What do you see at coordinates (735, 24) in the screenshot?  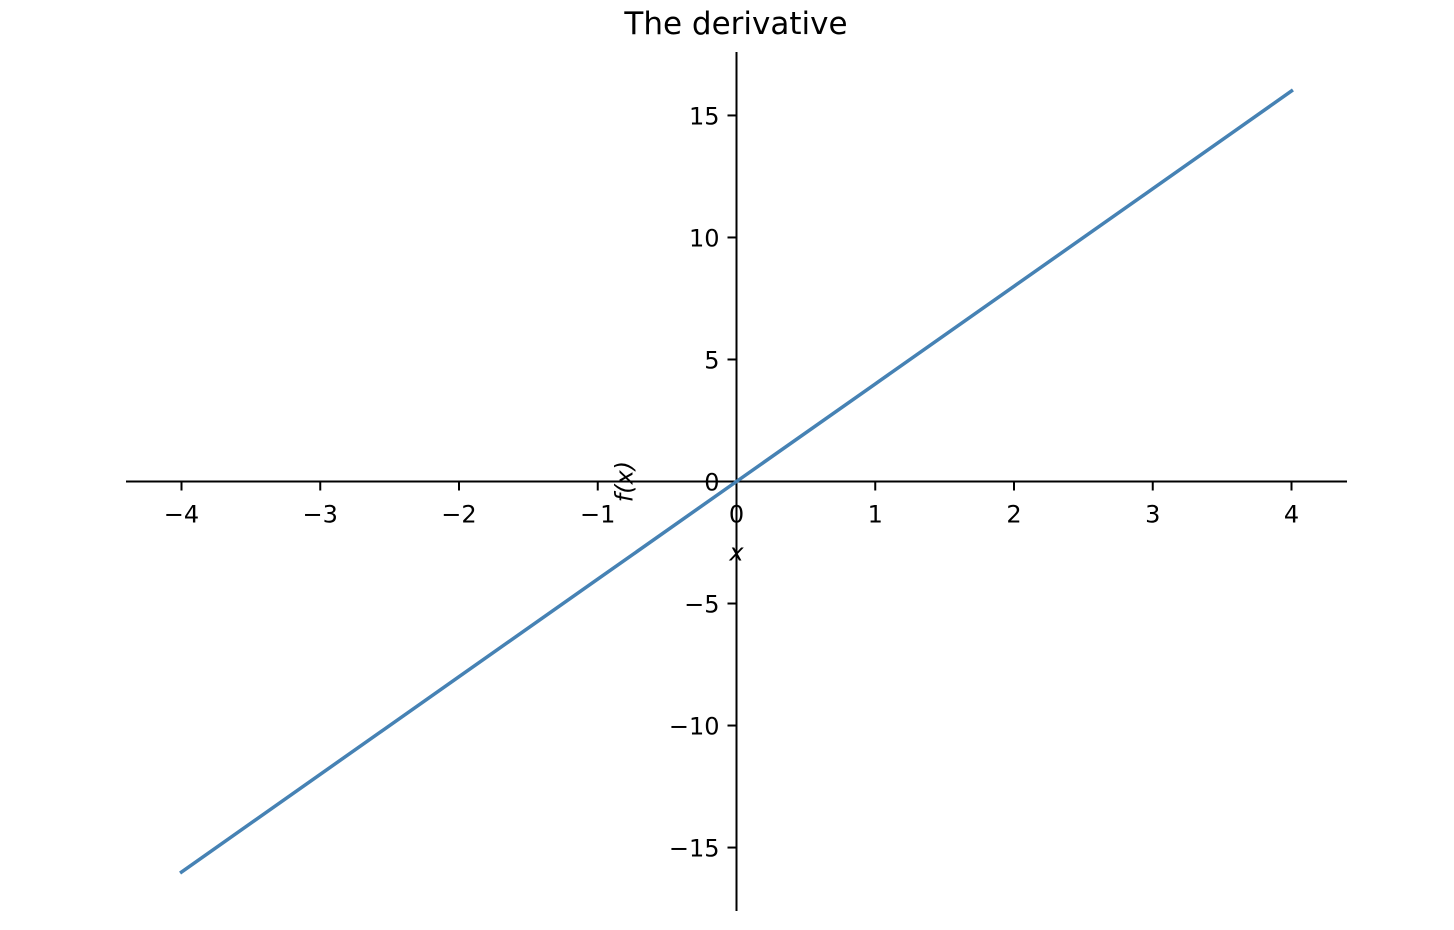 I see `chart-title: The derivative` at bounding box center [735, 24].